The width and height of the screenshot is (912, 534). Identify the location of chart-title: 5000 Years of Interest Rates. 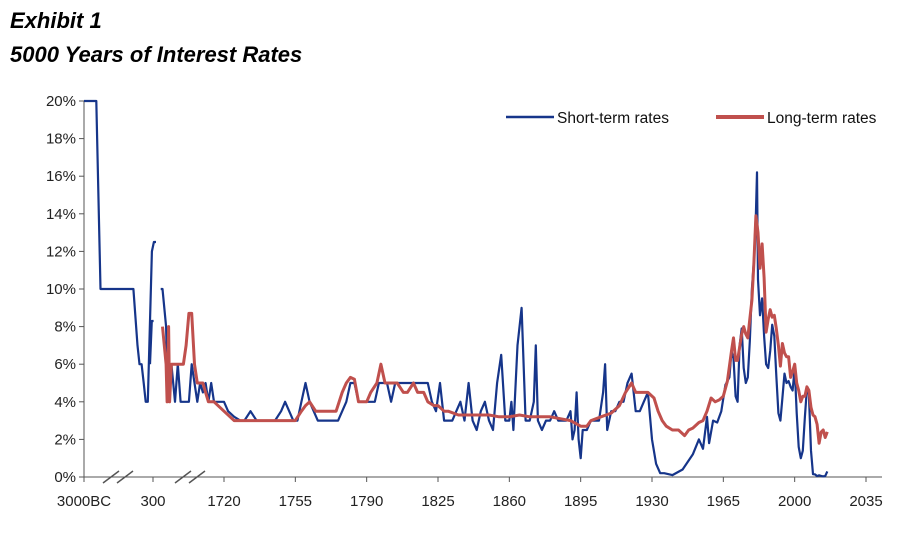
(156, 54).